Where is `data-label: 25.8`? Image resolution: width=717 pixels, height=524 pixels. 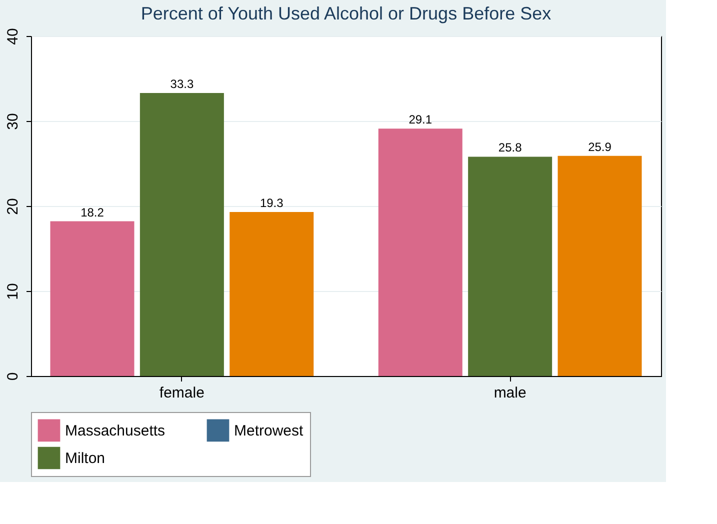 data-label: 25.8 is located at coordinates (510, 147).